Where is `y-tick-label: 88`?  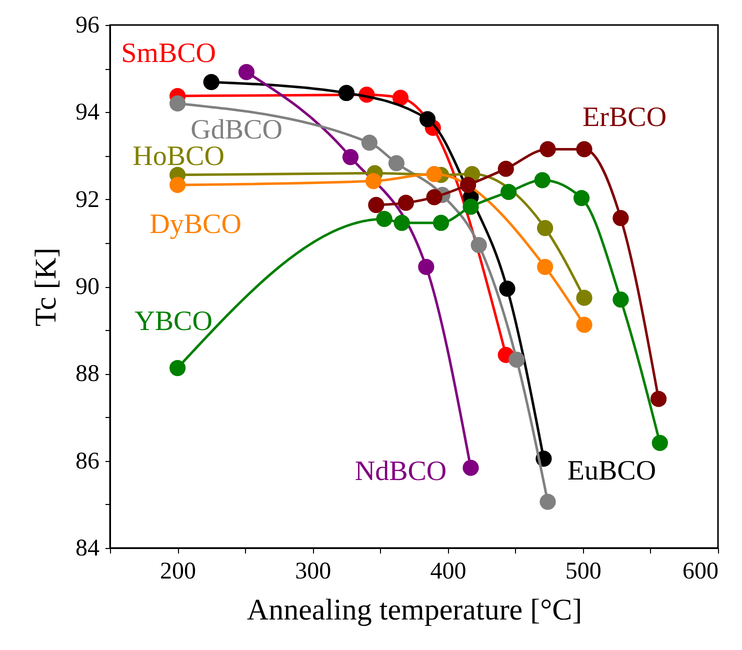
y-tick-label: 88 is located at coordinates (88, 374).